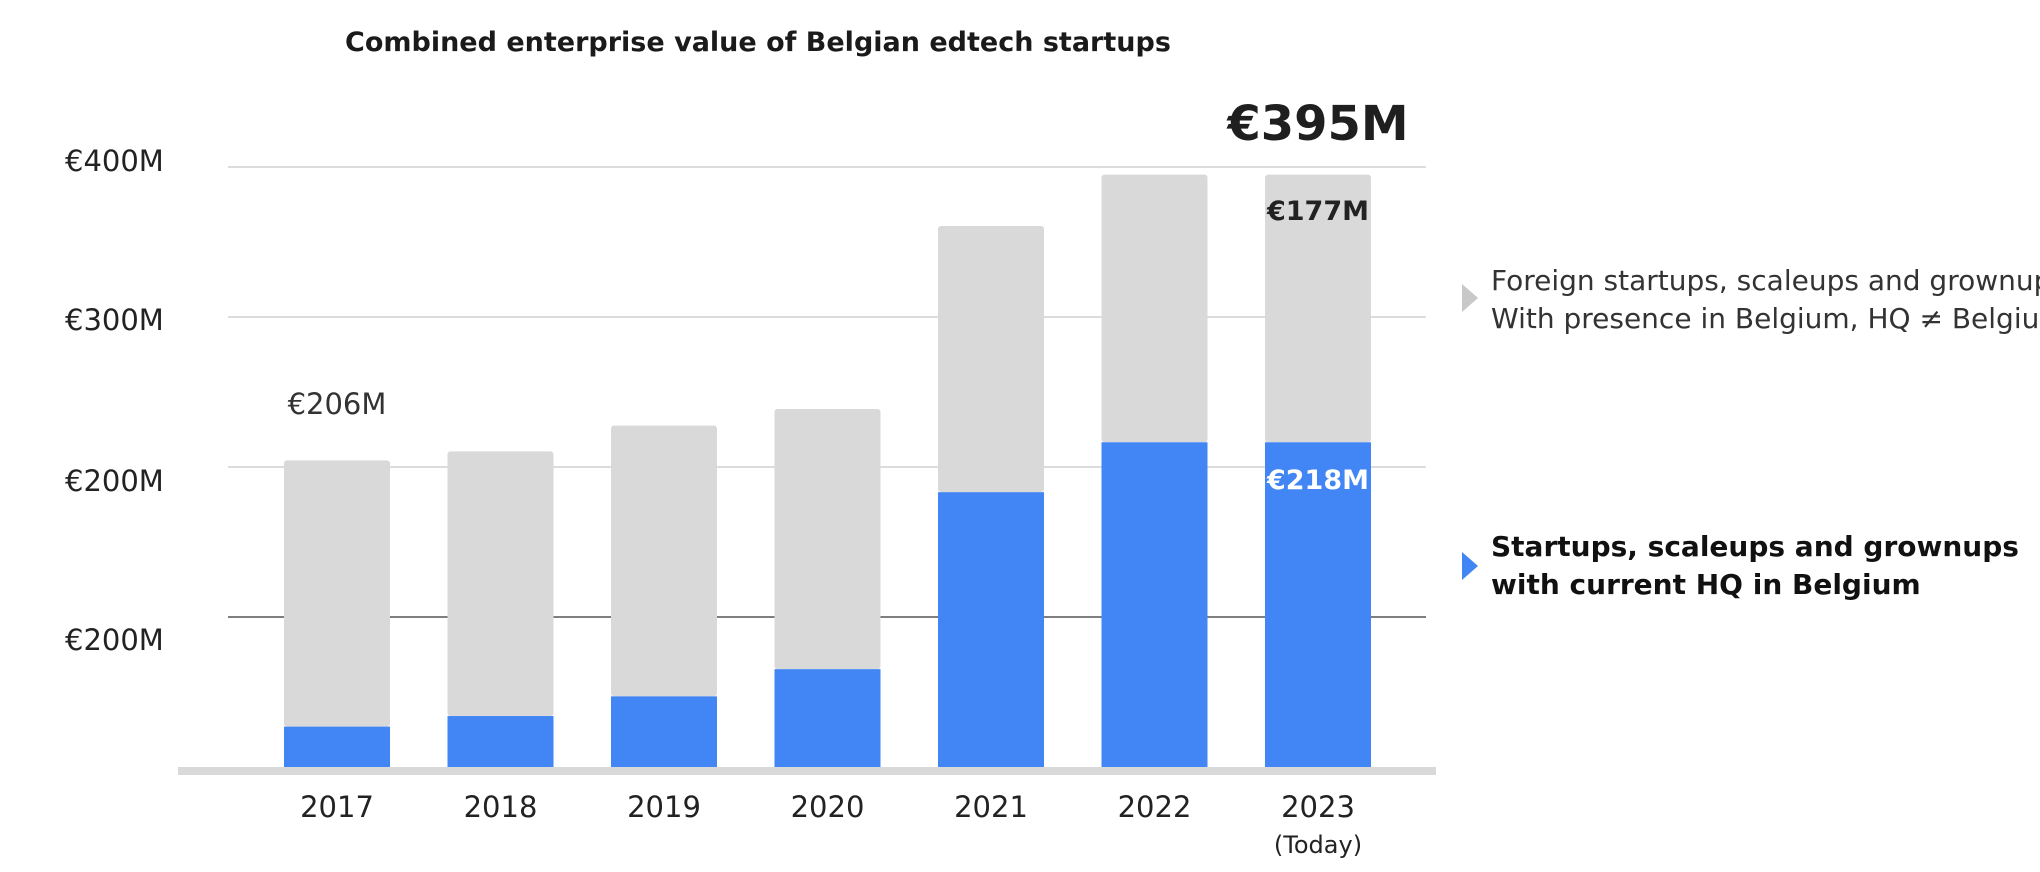 This screenshot has height=872, width=2040. What do you see at coordinates (664, 807) in the screenshot?
I see `x-tick-label: 2019` at bounding box center [664, 807].